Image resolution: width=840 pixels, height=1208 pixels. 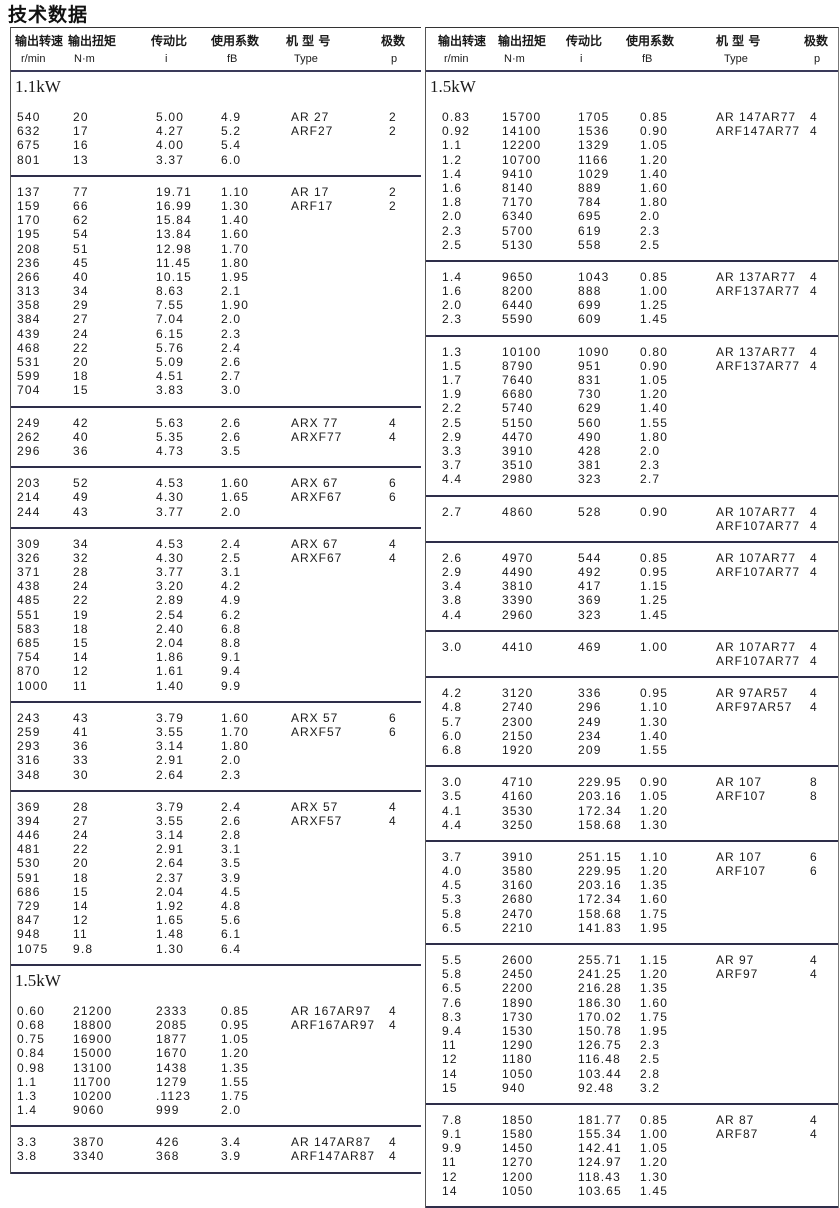 What do you see at coordinates (632, 1120) in the screenshot?
I see `type-row: AR 87 4` at bounding box center [632, 1120].